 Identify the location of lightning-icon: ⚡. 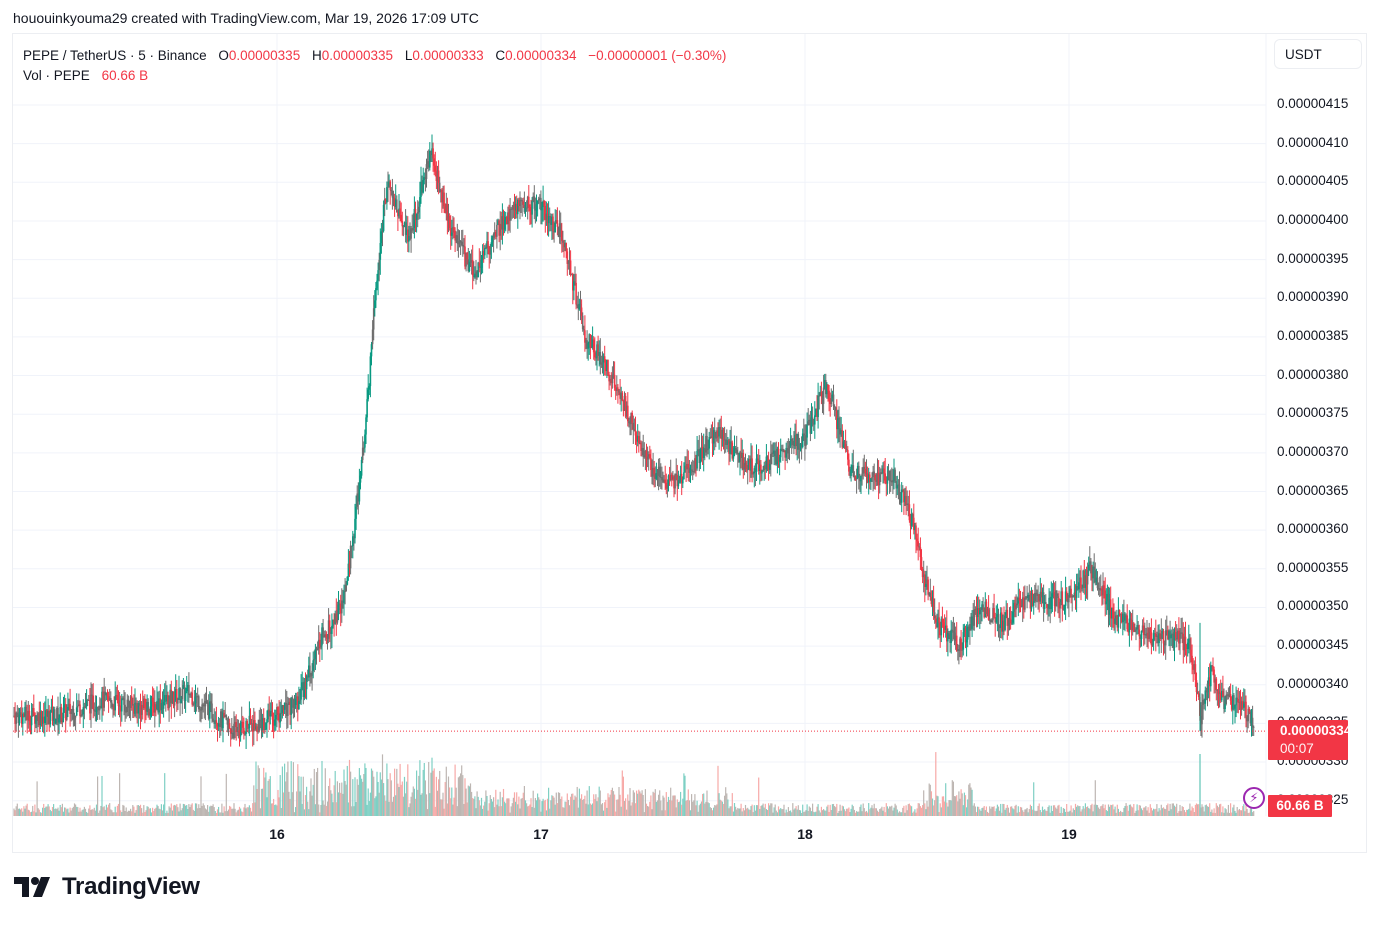
(1254, 798).